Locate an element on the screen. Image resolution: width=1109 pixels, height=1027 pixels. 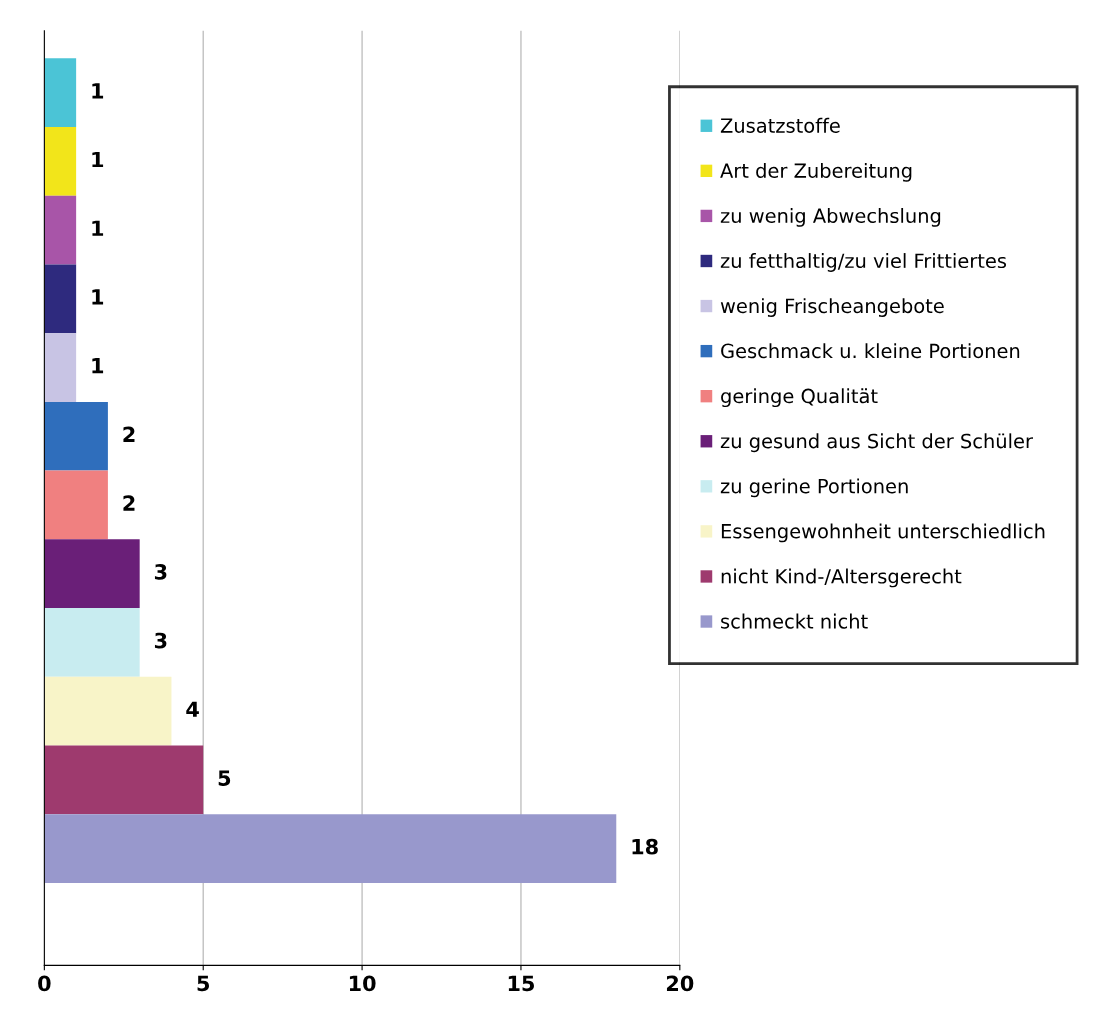
legend-label: wenig Frischeangebote is located at coordinates (832, 307).